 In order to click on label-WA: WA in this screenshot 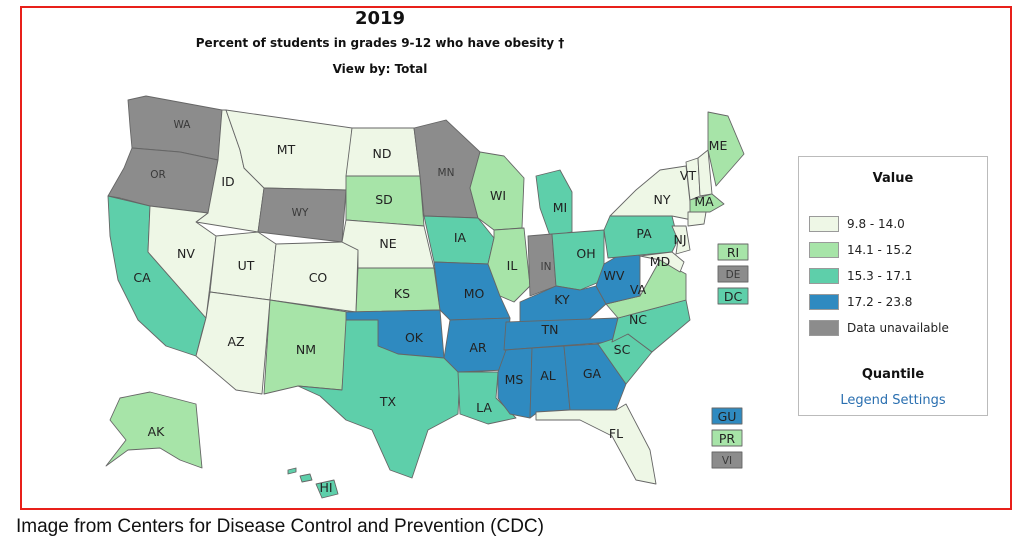, I will do `click(183, 125)`.